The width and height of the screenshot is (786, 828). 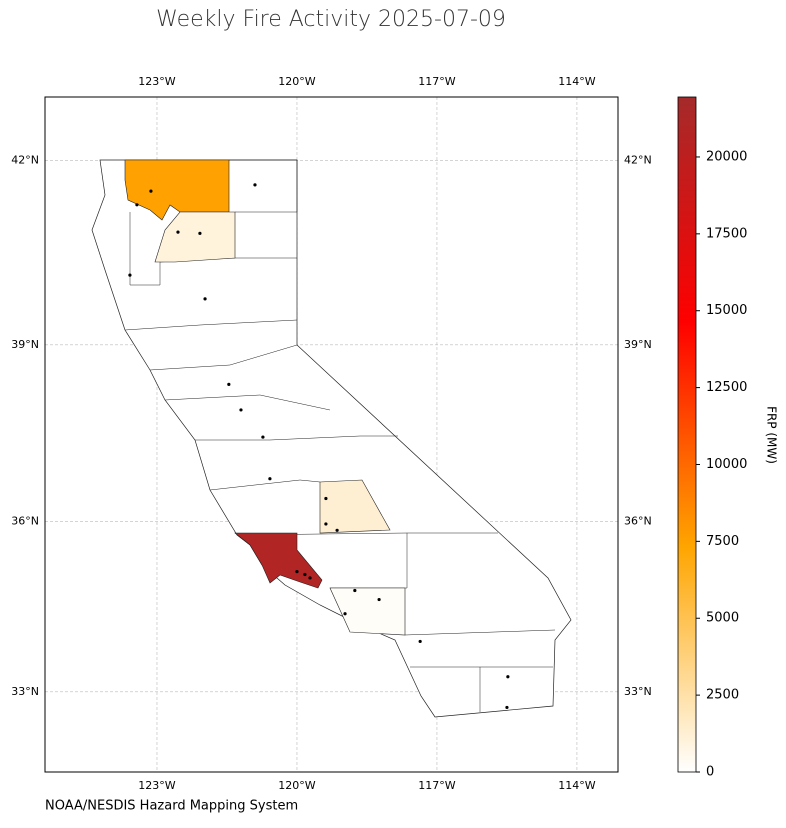 What do you see at coordinates (726, 156) in the screenshot?
I see `colorbar-tick-label: 20000` at bounding box center [726, 156].